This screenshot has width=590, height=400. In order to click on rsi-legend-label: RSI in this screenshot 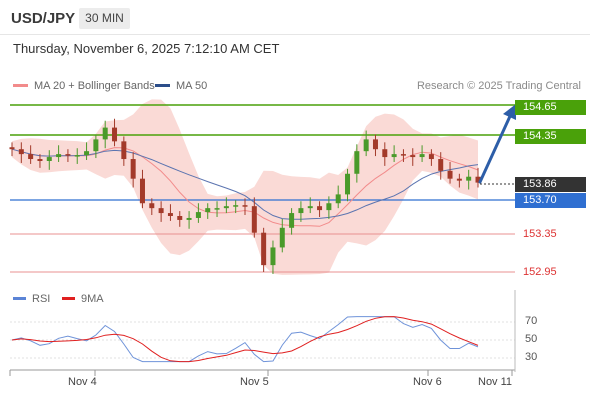, I will do `click(41, 299)`.